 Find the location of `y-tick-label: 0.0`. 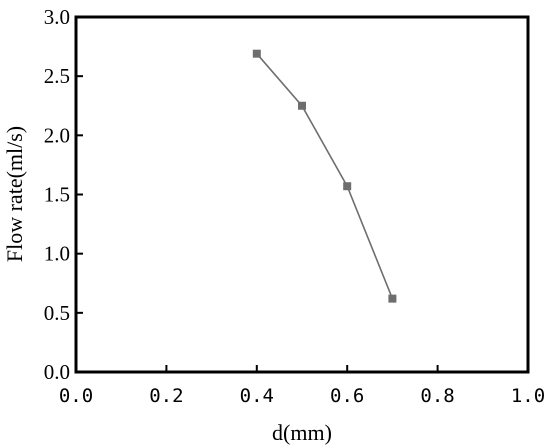

y-tick-label: 0.0 is located at coordinates (57, 372).